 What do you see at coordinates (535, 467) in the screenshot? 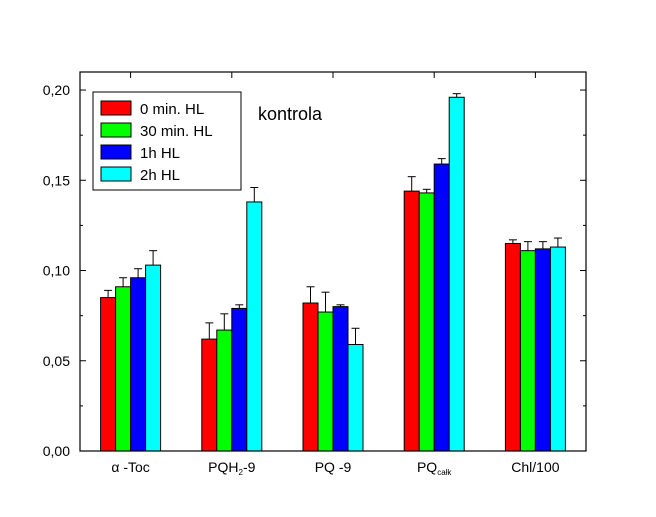
I see `x-tick-label-4: Chl/100` at bounding box center [535, 467].